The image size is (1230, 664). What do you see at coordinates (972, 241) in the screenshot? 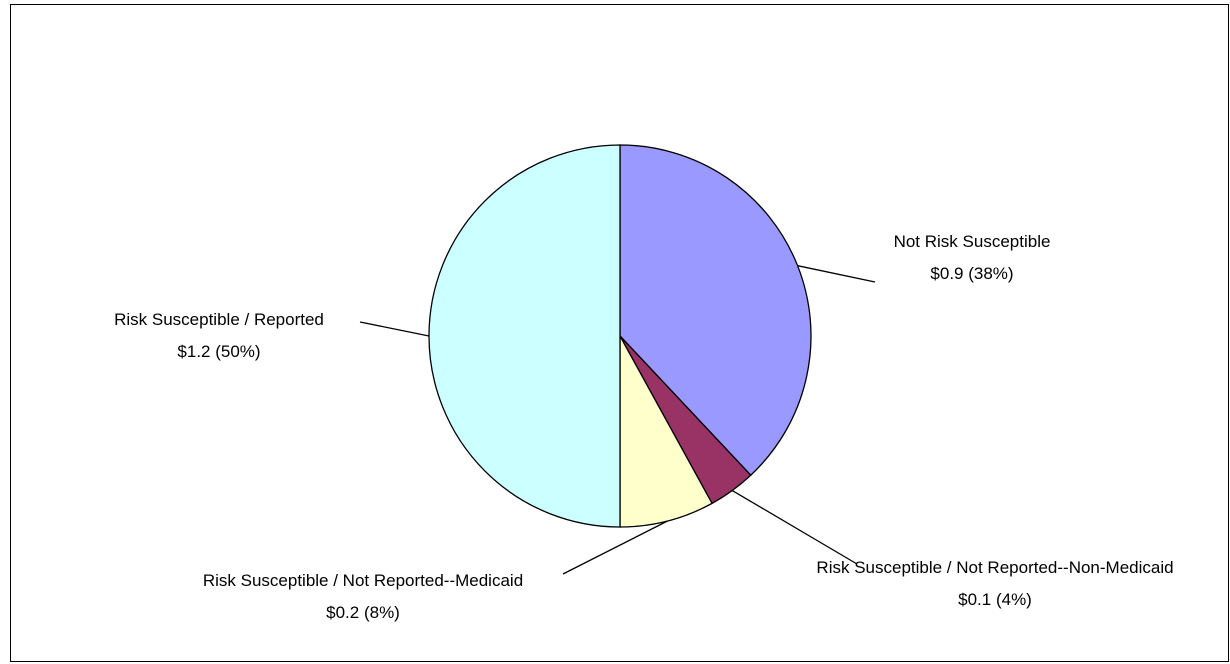
I see `slice-label-not-risk-susceptible: Not Risk Susceptible` at bounding box center [972, 241].